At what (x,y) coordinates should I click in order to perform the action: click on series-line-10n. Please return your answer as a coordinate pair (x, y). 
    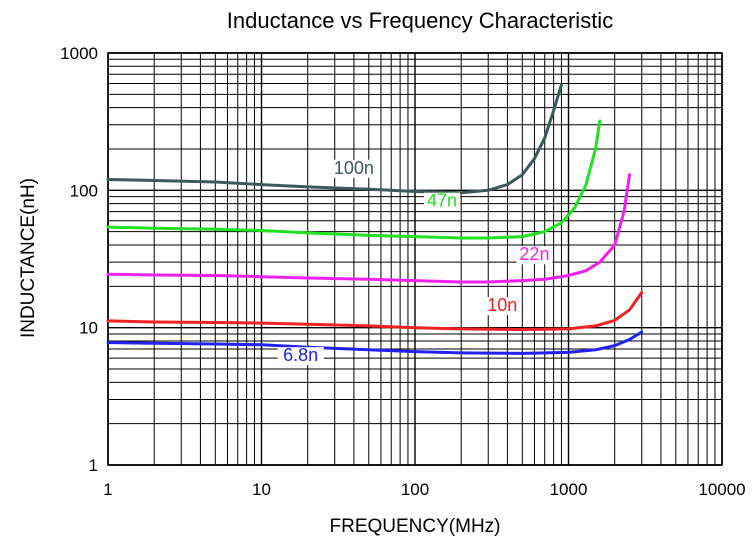
    Looking at the image, I should click on (375, 311).